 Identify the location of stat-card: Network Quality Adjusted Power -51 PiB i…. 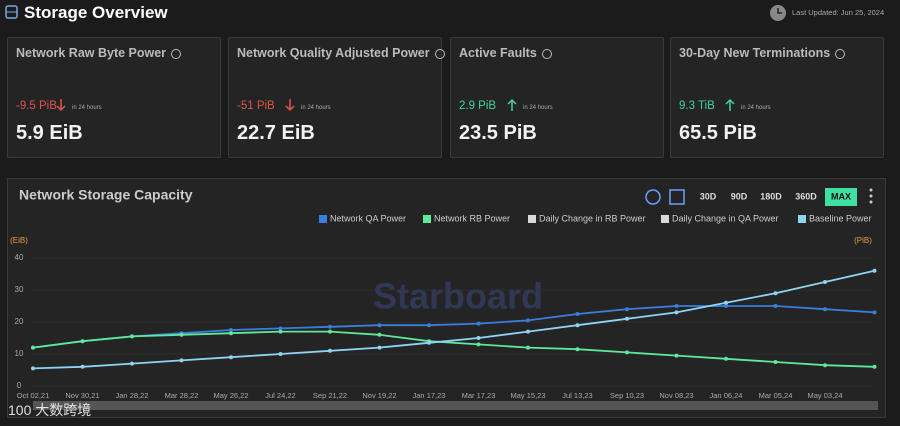
(336, 97).